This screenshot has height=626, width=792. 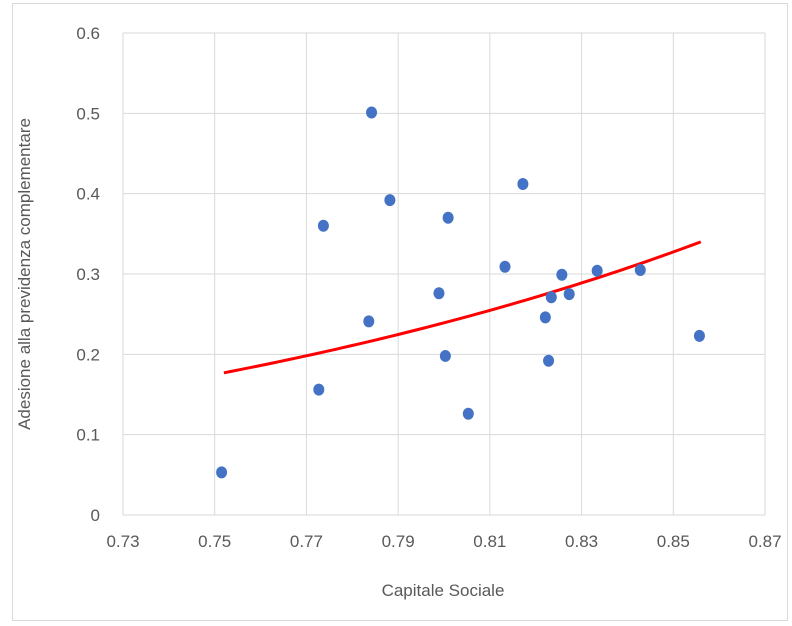 What do you see at coordinates (88, 435) in the screenshot?
I see `y-tick-label: 0.1` at bounding box center [88, 435].